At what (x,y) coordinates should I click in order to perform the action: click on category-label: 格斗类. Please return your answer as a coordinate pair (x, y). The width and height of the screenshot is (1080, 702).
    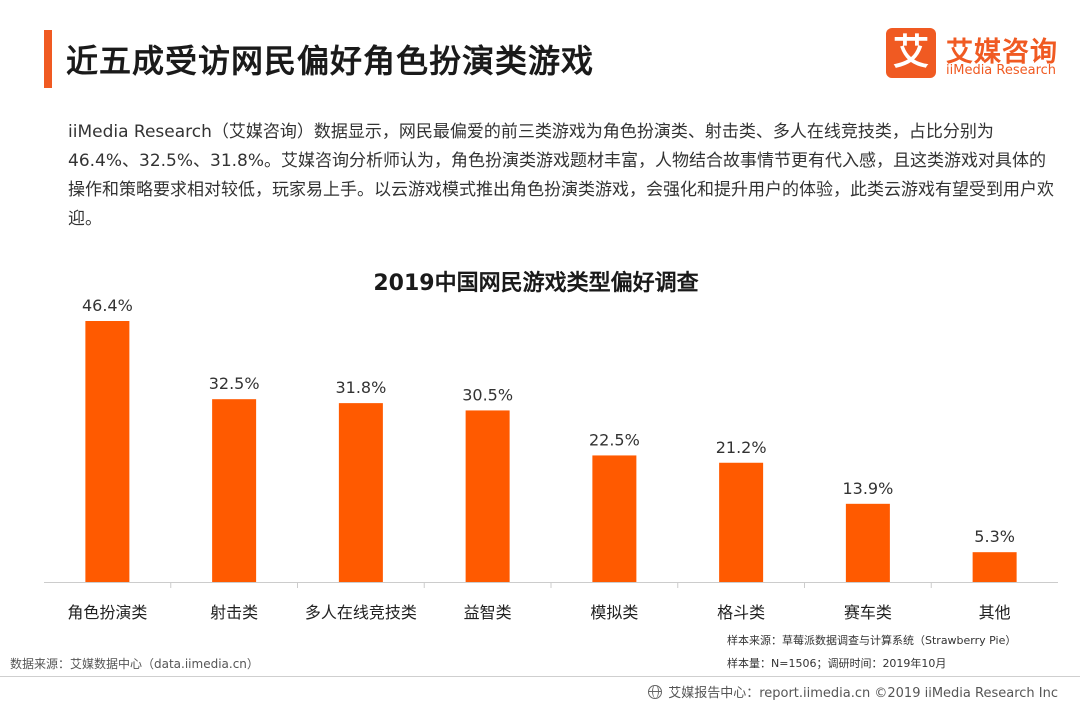
    Looking at the image, I should click on (741, 612).